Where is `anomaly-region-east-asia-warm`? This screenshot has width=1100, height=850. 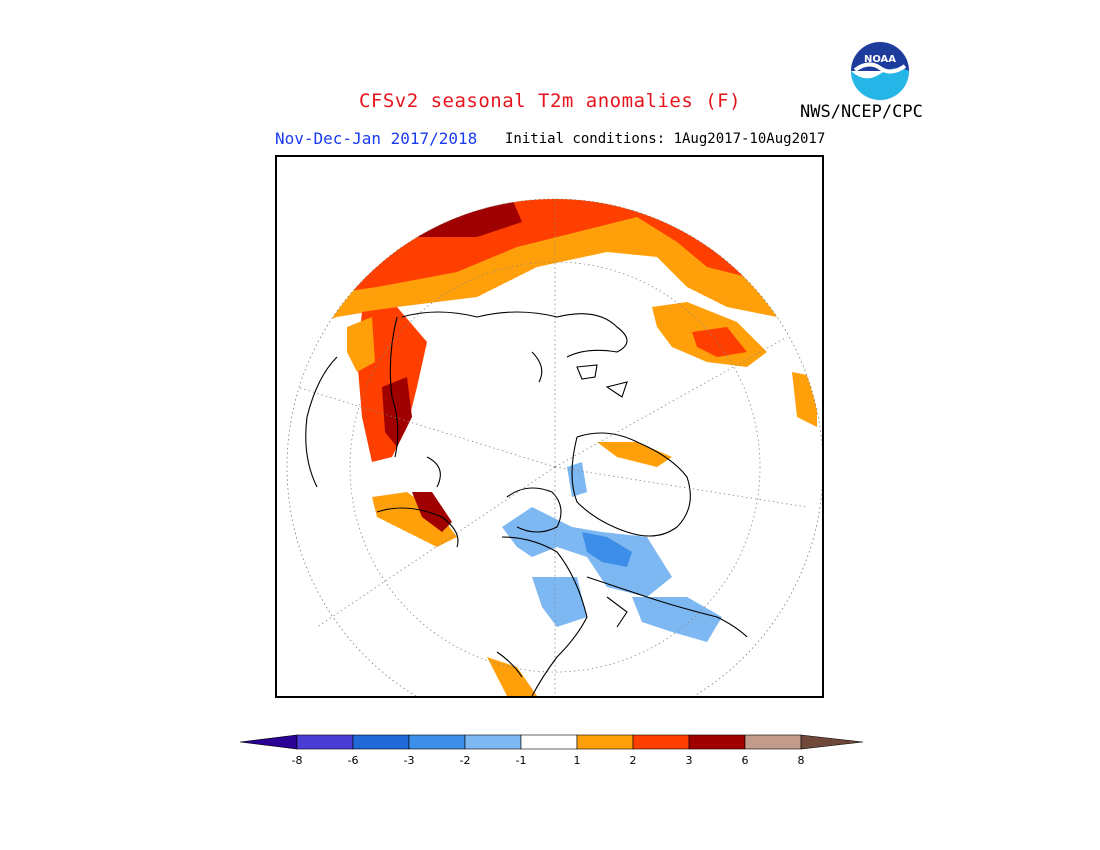 anomaly-region-east-asia-warm is located at coordinates (719, 342).